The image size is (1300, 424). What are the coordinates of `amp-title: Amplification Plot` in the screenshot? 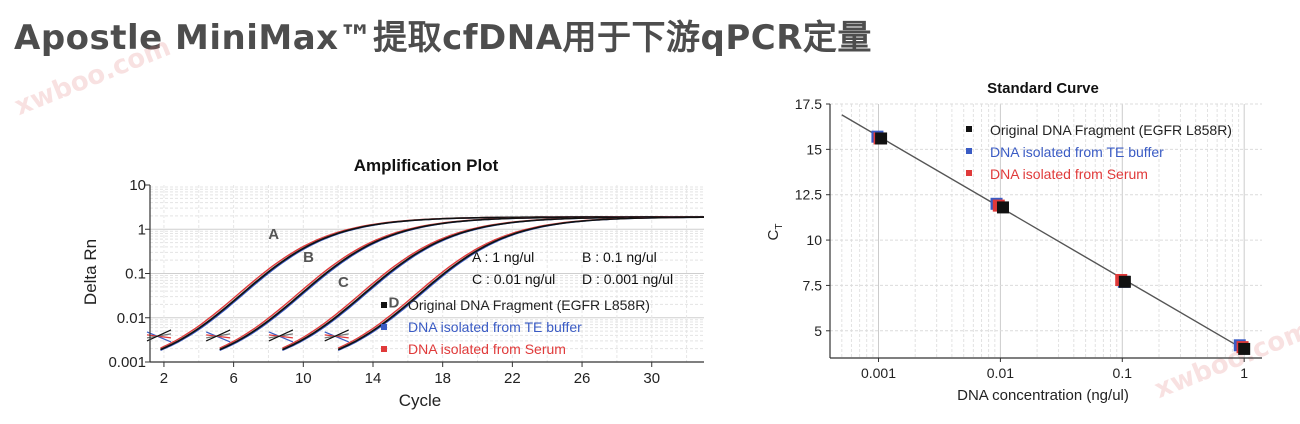 It's located at (426, 165).